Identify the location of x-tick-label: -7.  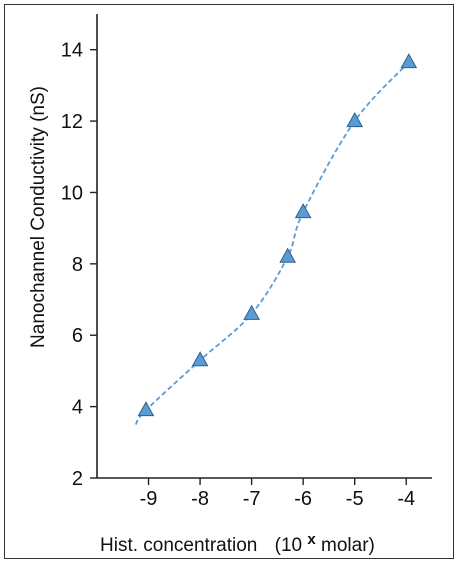
(252, 499).